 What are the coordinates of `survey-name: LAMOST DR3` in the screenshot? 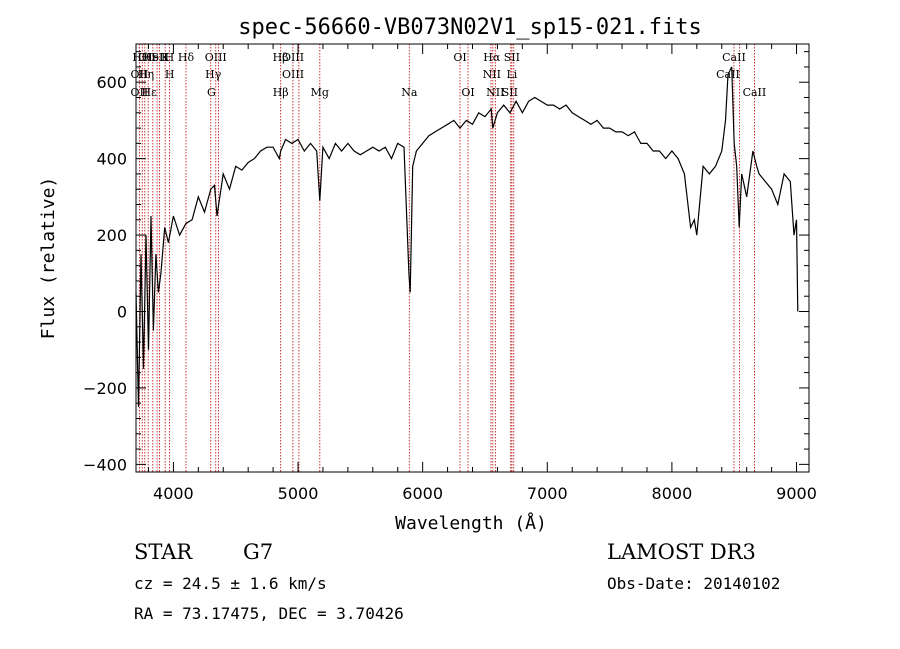 It's located at (681, 552).